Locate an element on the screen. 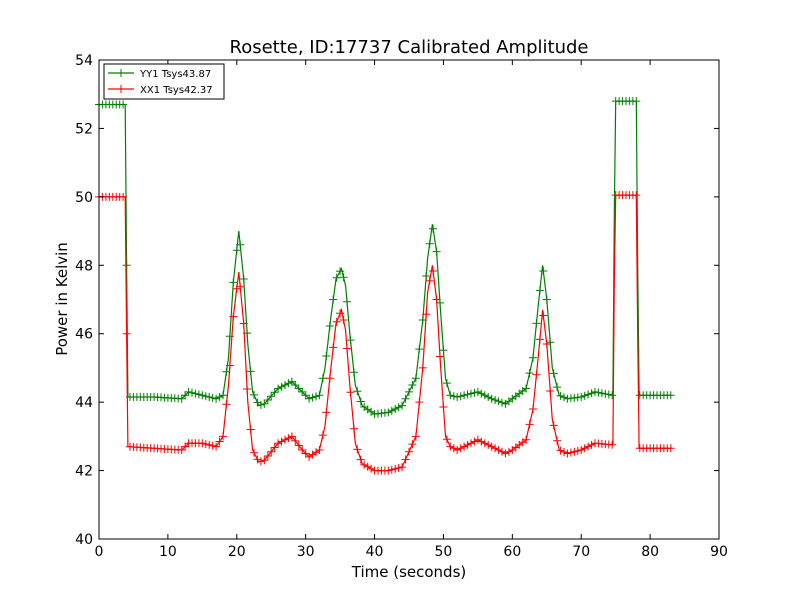  y-tick-label: 50 is located at coordinates (84, 198).